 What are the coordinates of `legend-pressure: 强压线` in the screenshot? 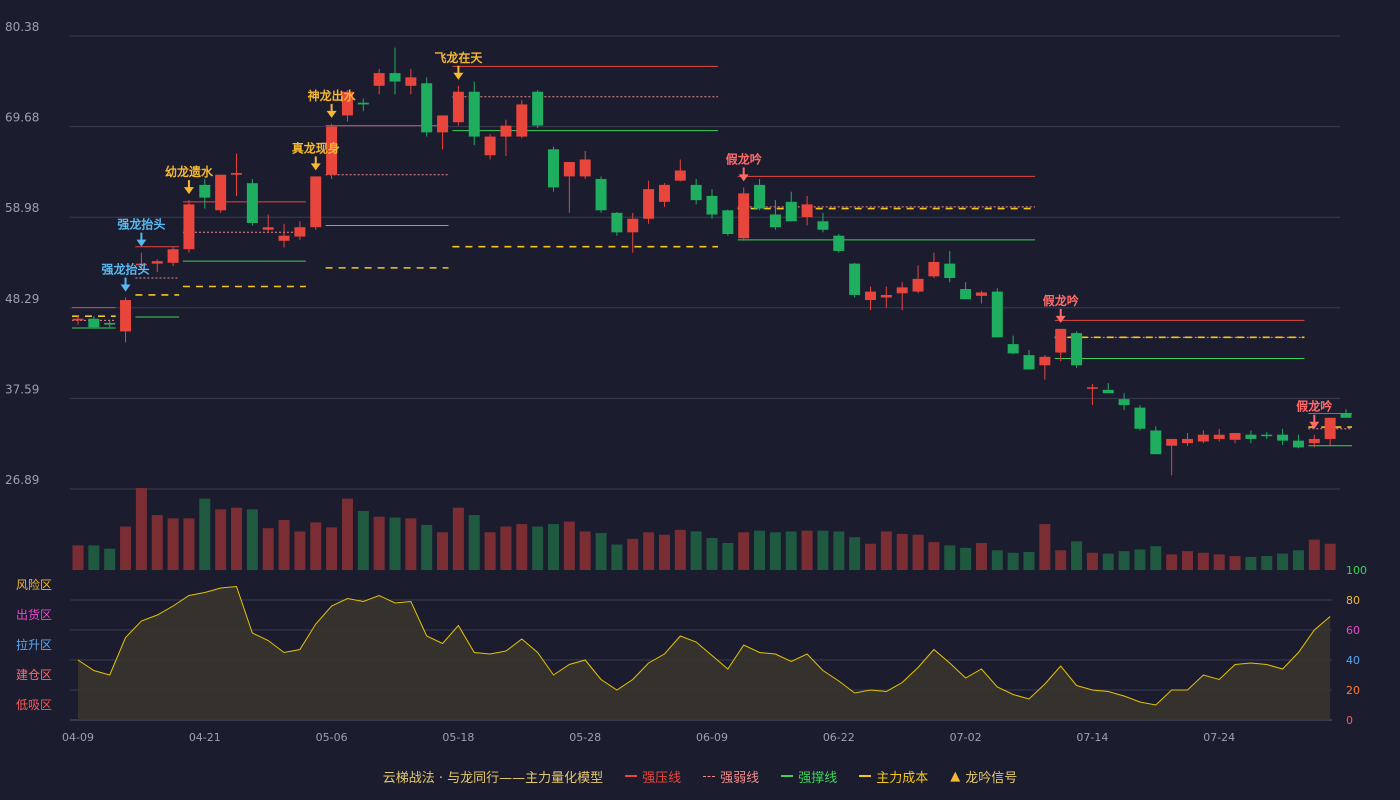 It's located at (653, 776).